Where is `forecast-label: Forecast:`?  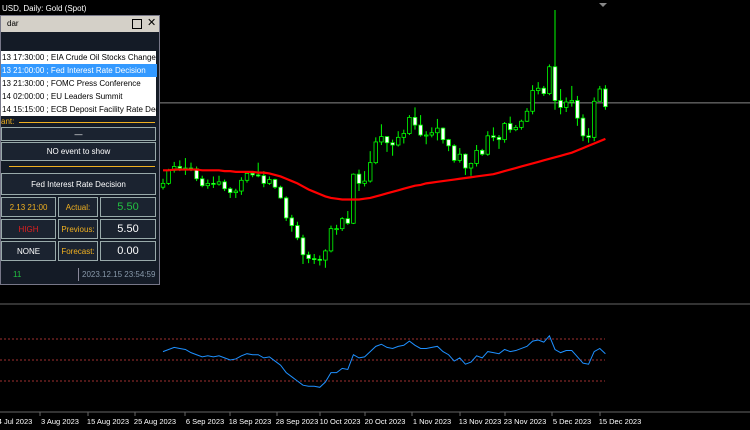
forecast-label: Forecast: is located at coordinates (78, 251).